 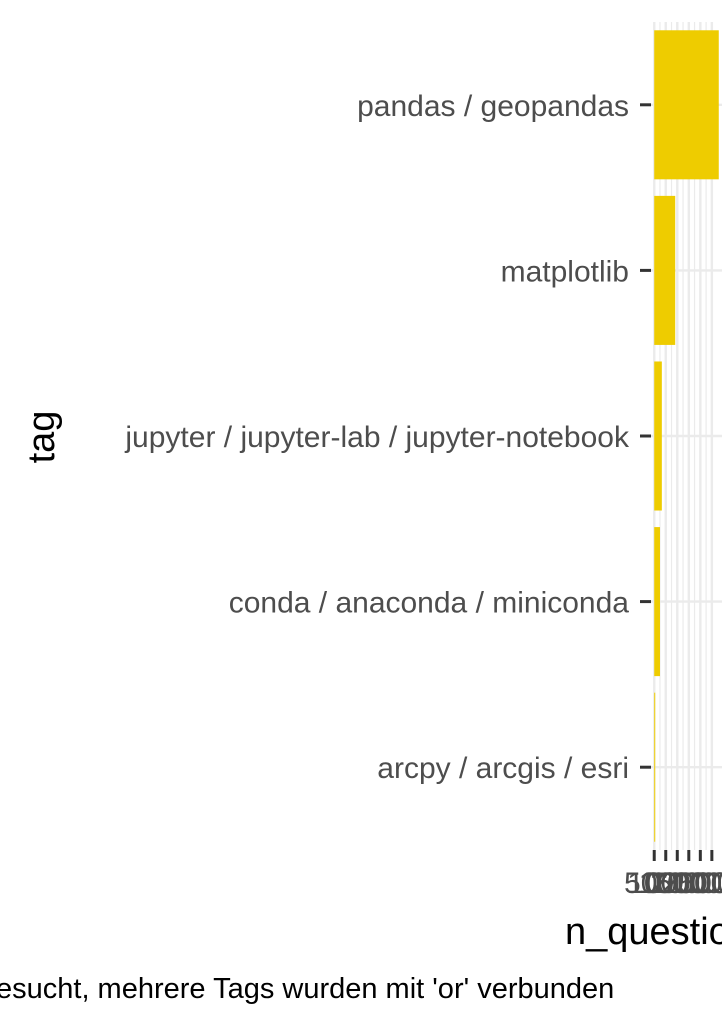 I want to click on x-tick-label: 150000, so click(x=680, y=883).